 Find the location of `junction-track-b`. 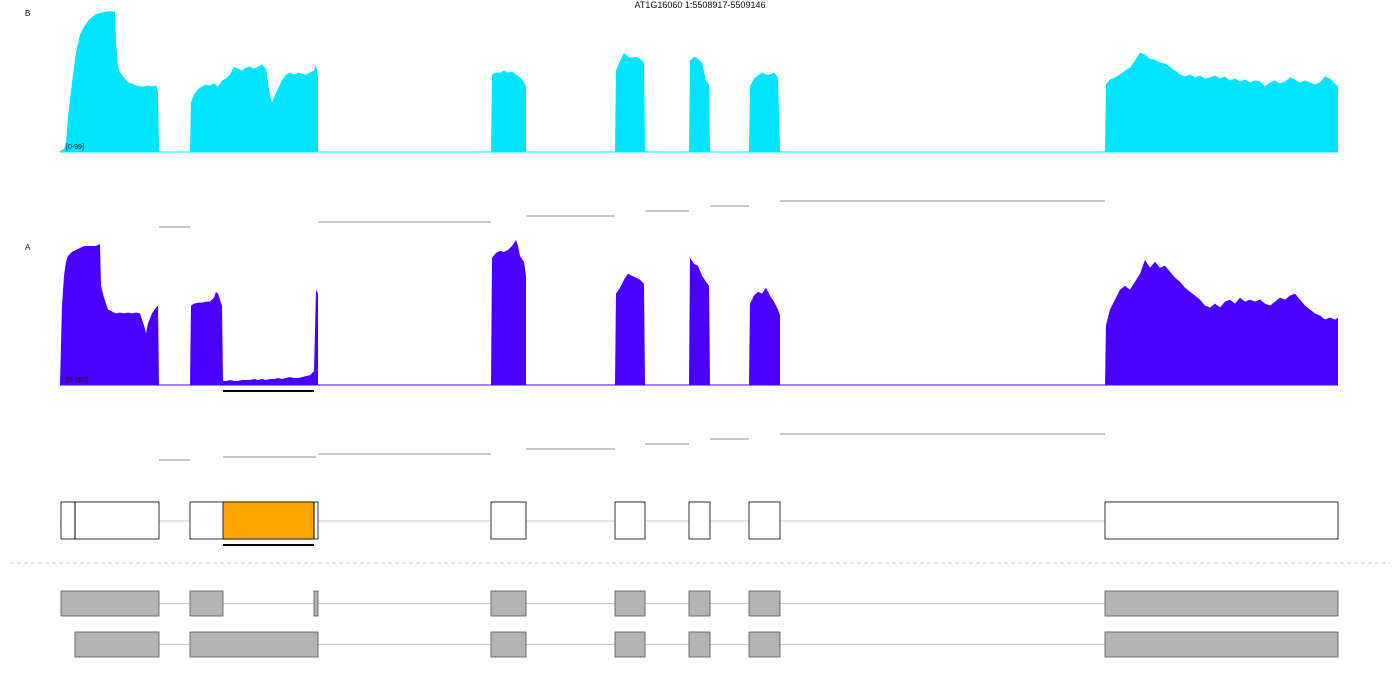

junction-track-b is located at coordinates (632, 214).